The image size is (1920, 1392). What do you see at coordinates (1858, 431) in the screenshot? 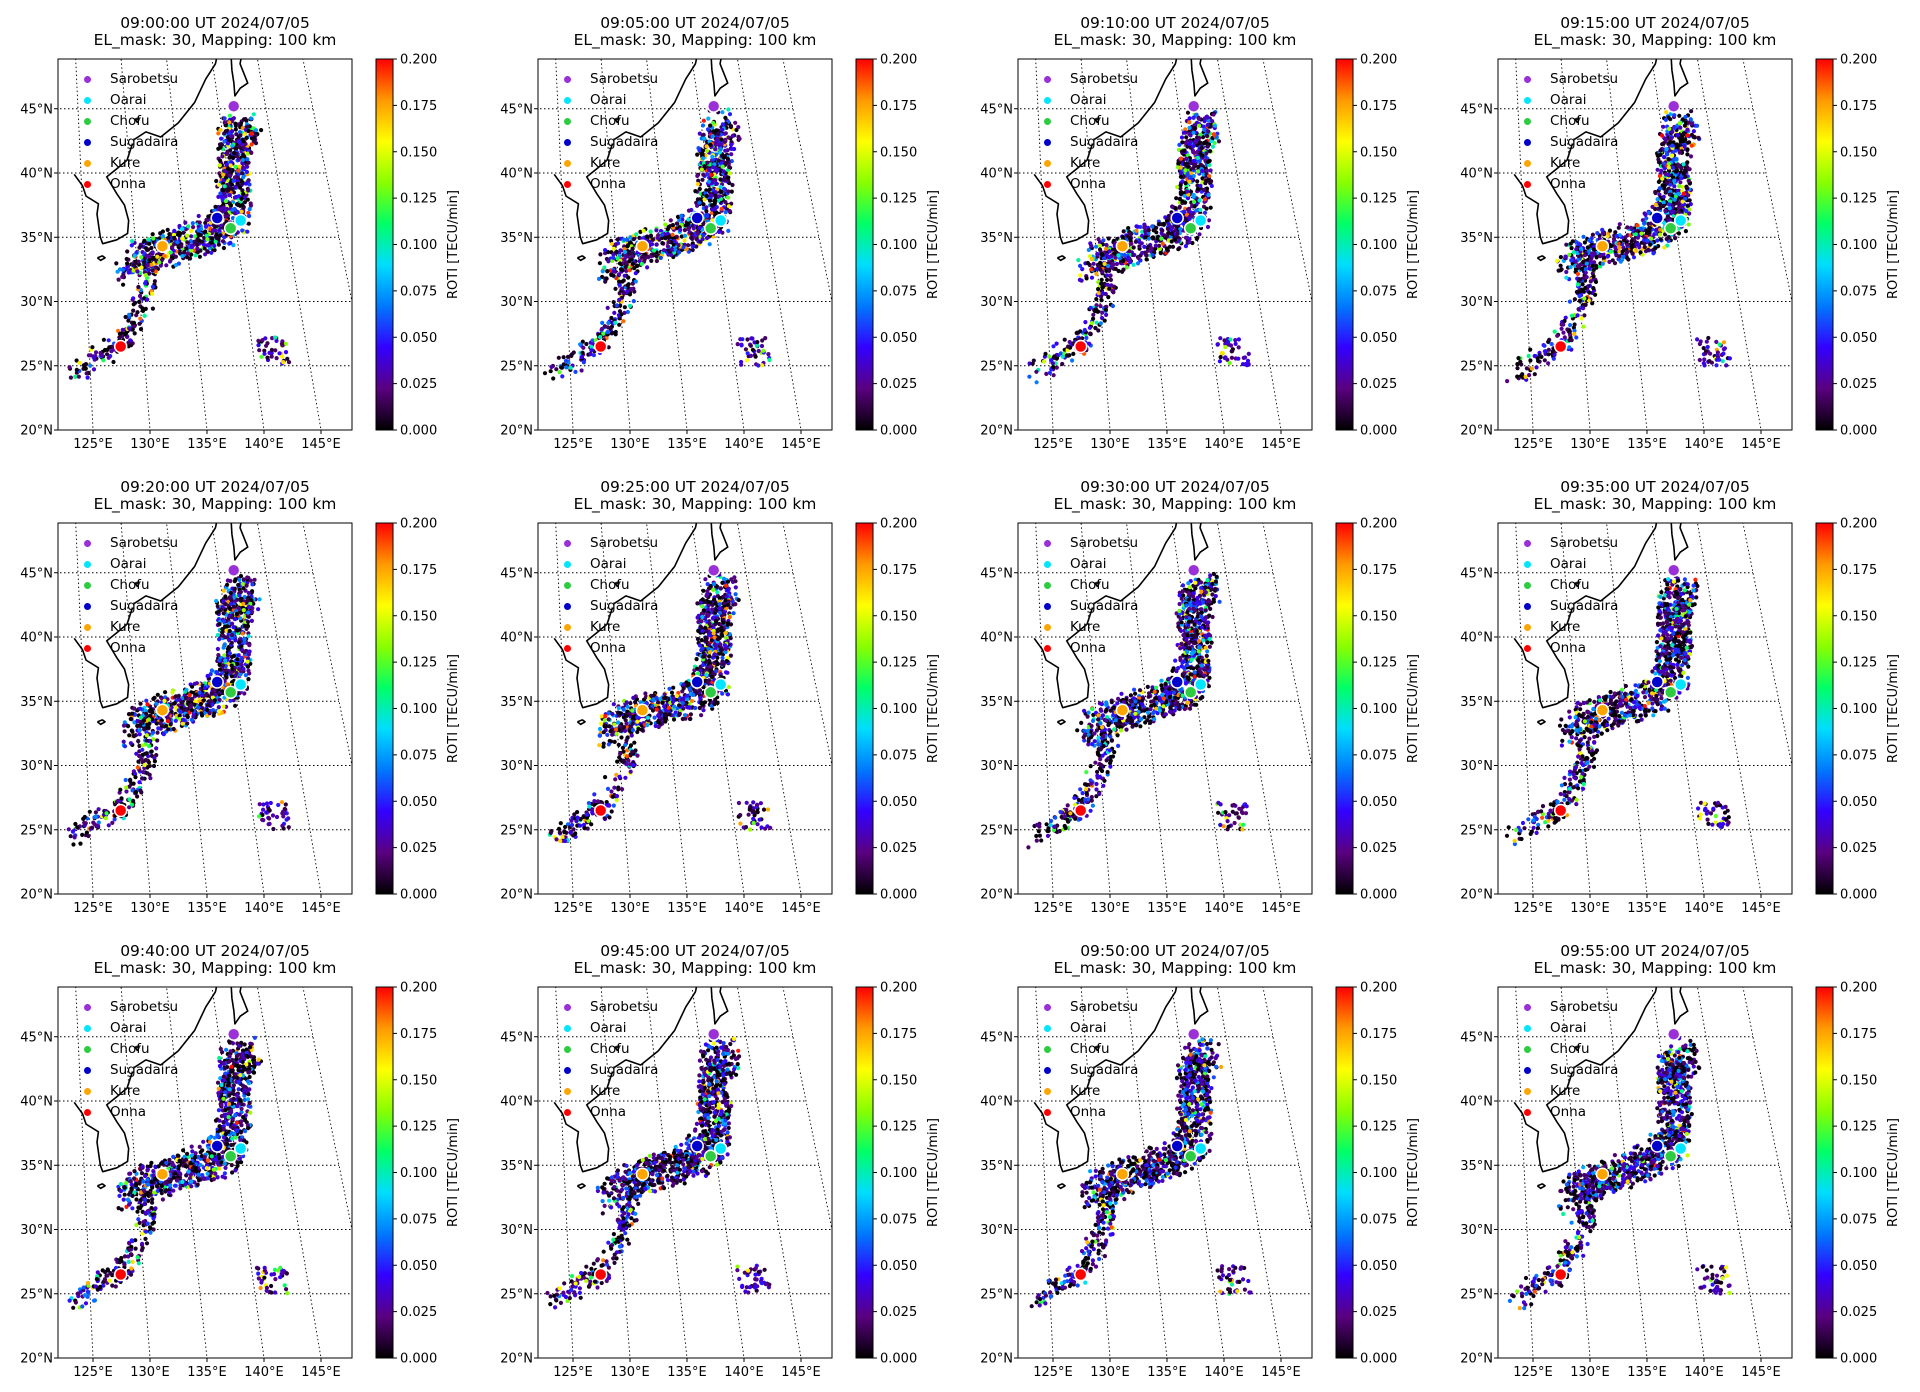
I see `colorbar-tick-label: 0.000` at bounding box center [1858, 431].